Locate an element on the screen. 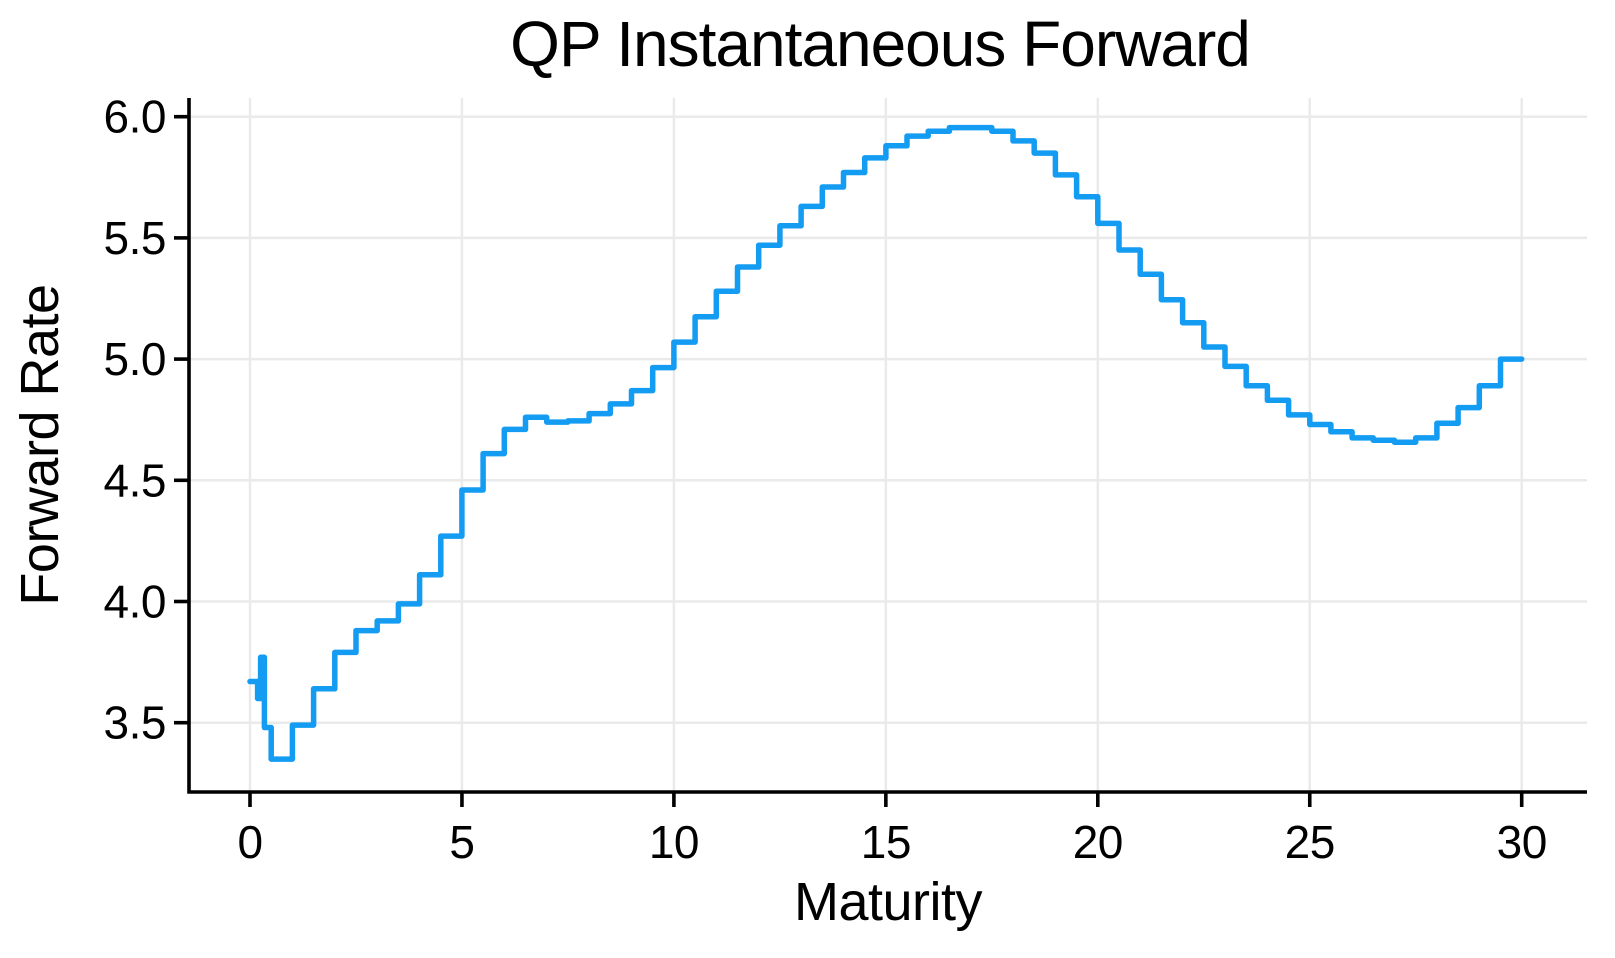 The image size is (1615, 958). y-tick-label: 4.5 is located at coordinates (135, 480).